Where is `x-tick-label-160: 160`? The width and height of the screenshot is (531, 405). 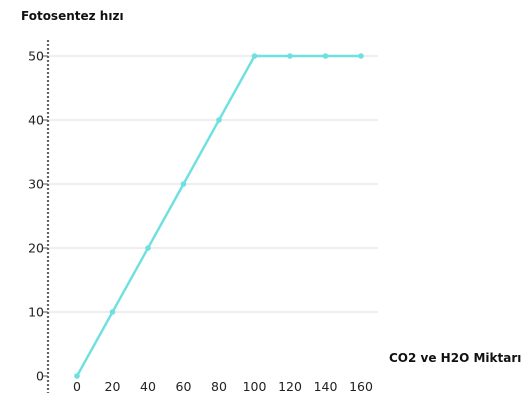 x-tick-label-160: 160 is located at coordinates (361, 386).